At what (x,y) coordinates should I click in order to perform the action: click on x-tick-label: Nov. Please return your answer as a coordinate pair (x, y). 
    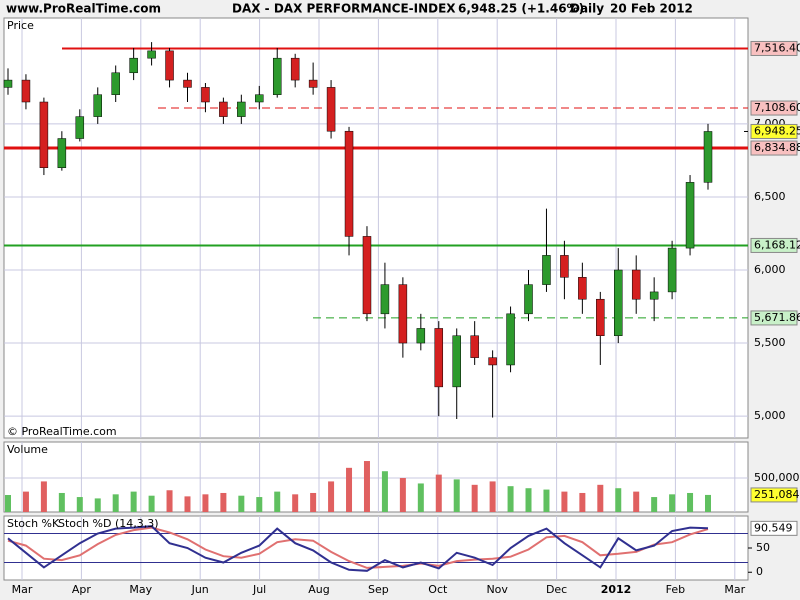
    Looking at the image, I should click on (497, 589).